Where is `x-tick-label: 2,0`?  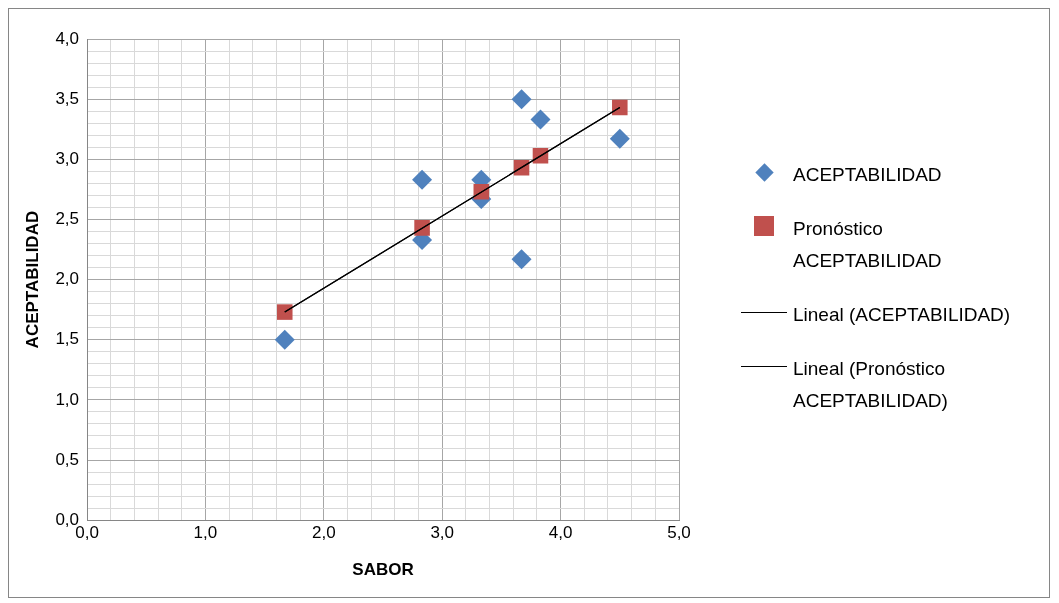 x-tick-label: 2,0 is located at coordinates (324, 533).